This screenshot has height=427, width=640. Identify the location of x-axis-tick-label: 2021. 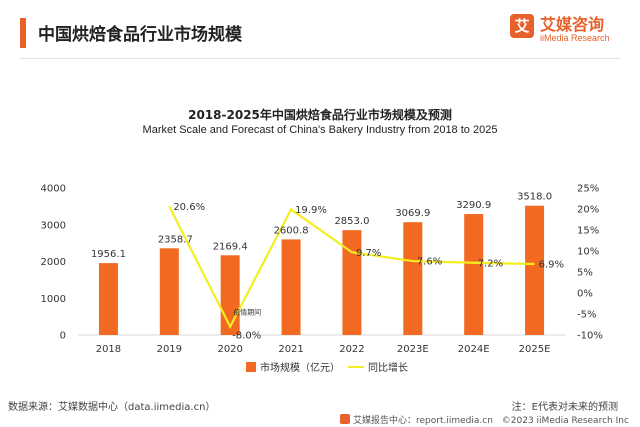
(290, 349).